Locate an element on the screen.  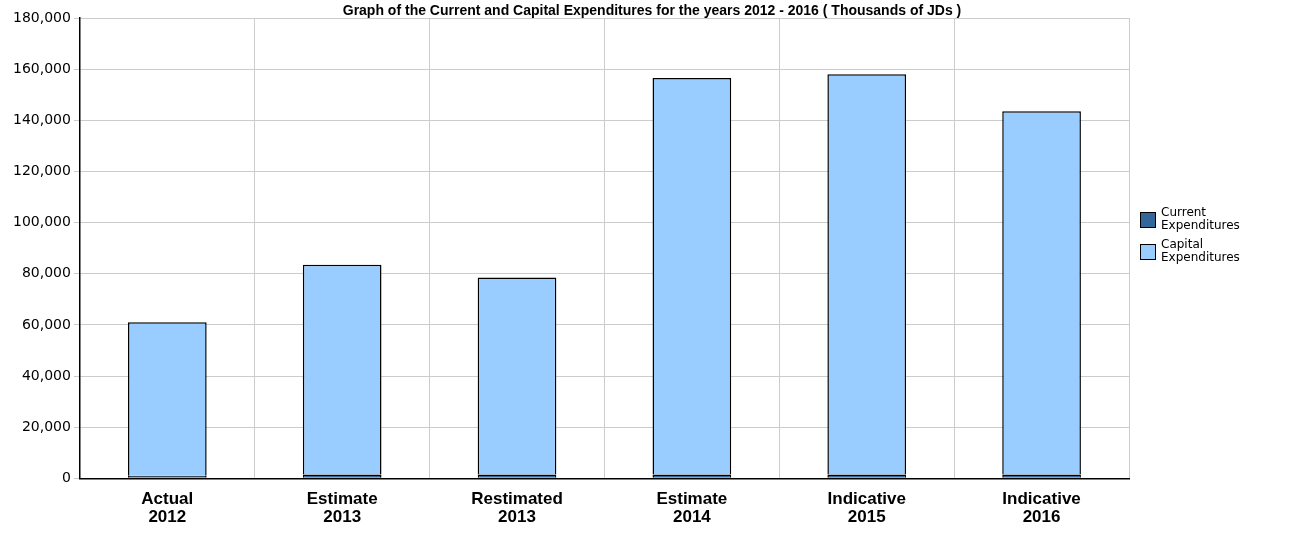
y-tick-label: 140,000 is located at coordinates (41, 118).